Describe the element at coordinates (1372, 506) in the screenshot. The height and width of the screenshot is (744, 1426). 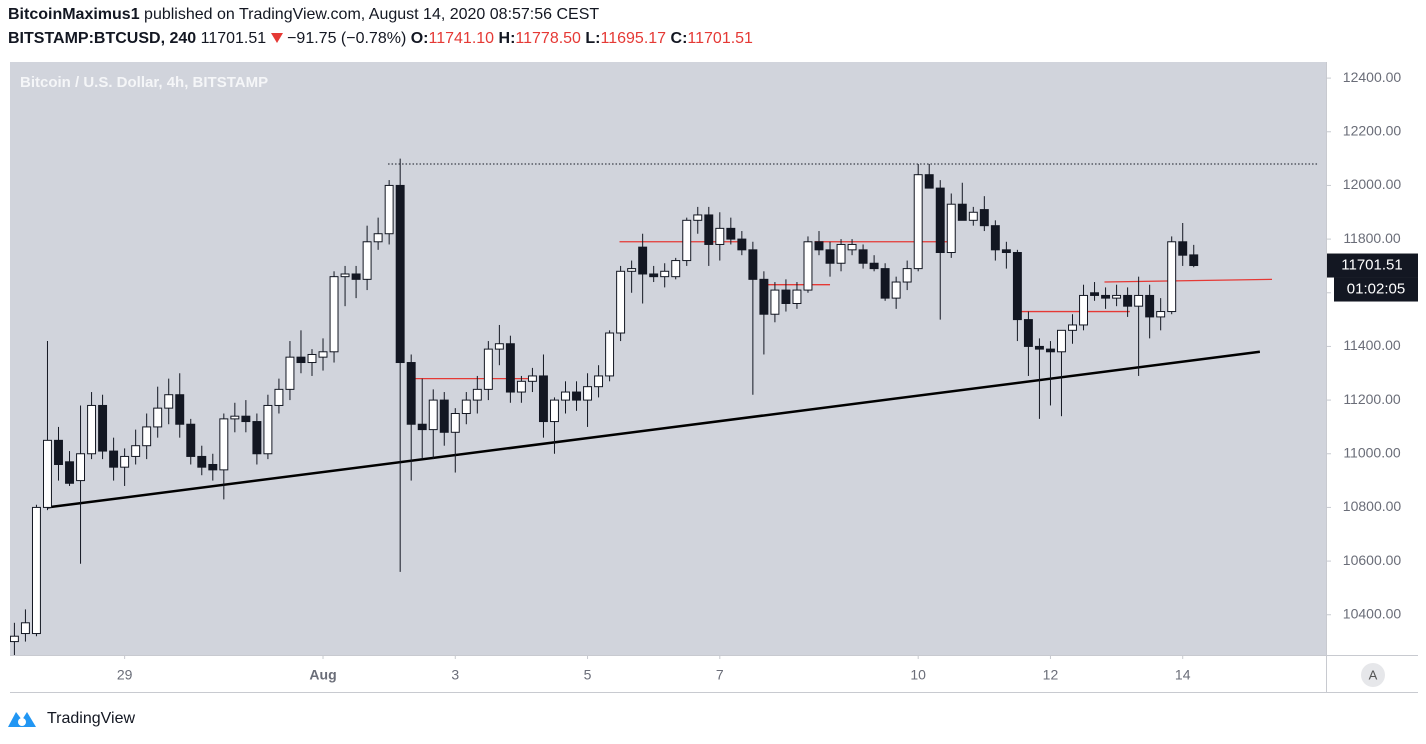
I see `y-tick-label: 10800.00` at that location.